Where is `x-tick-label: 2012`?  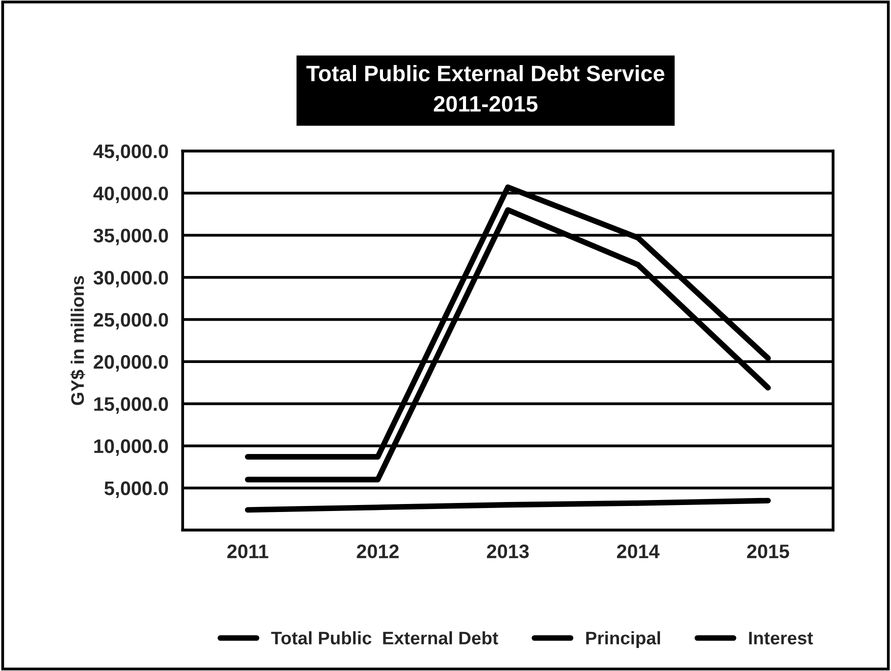 x-tick-label: 2012 is located at coordinates (377, 551).